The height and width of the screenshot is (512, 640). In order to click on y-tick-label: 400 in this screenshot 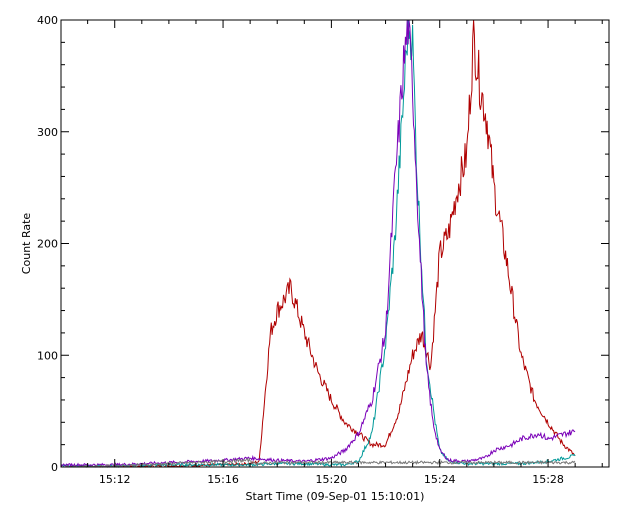, I will do `click(47, 20)`.